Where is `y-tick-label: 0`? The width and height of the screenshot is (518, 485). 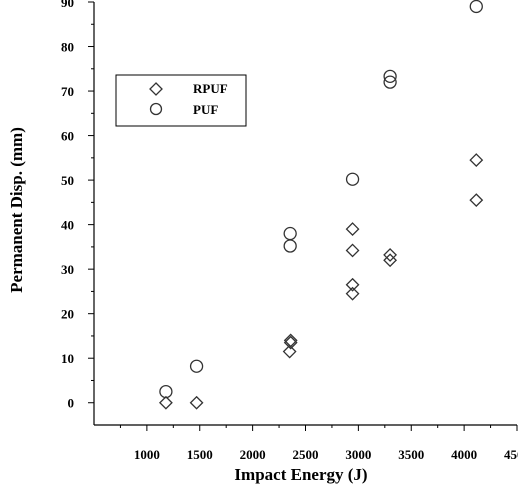
y-tick-label: 0 is located at coordinates (71, 403).